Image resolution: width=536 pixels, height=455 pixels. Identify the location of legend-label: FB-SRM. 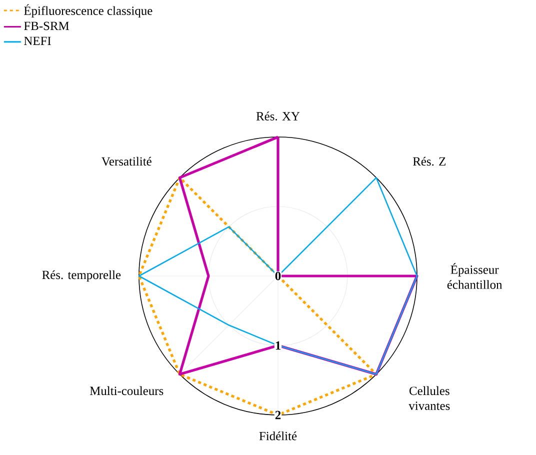
(46, 26).